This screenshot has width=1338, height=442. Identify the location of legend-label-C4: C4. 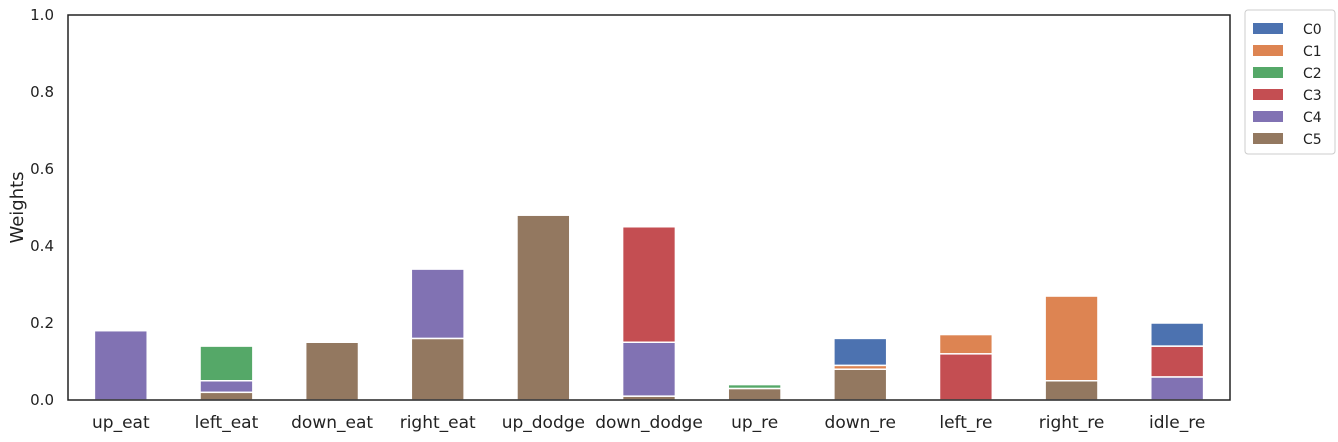
(1312, 118).